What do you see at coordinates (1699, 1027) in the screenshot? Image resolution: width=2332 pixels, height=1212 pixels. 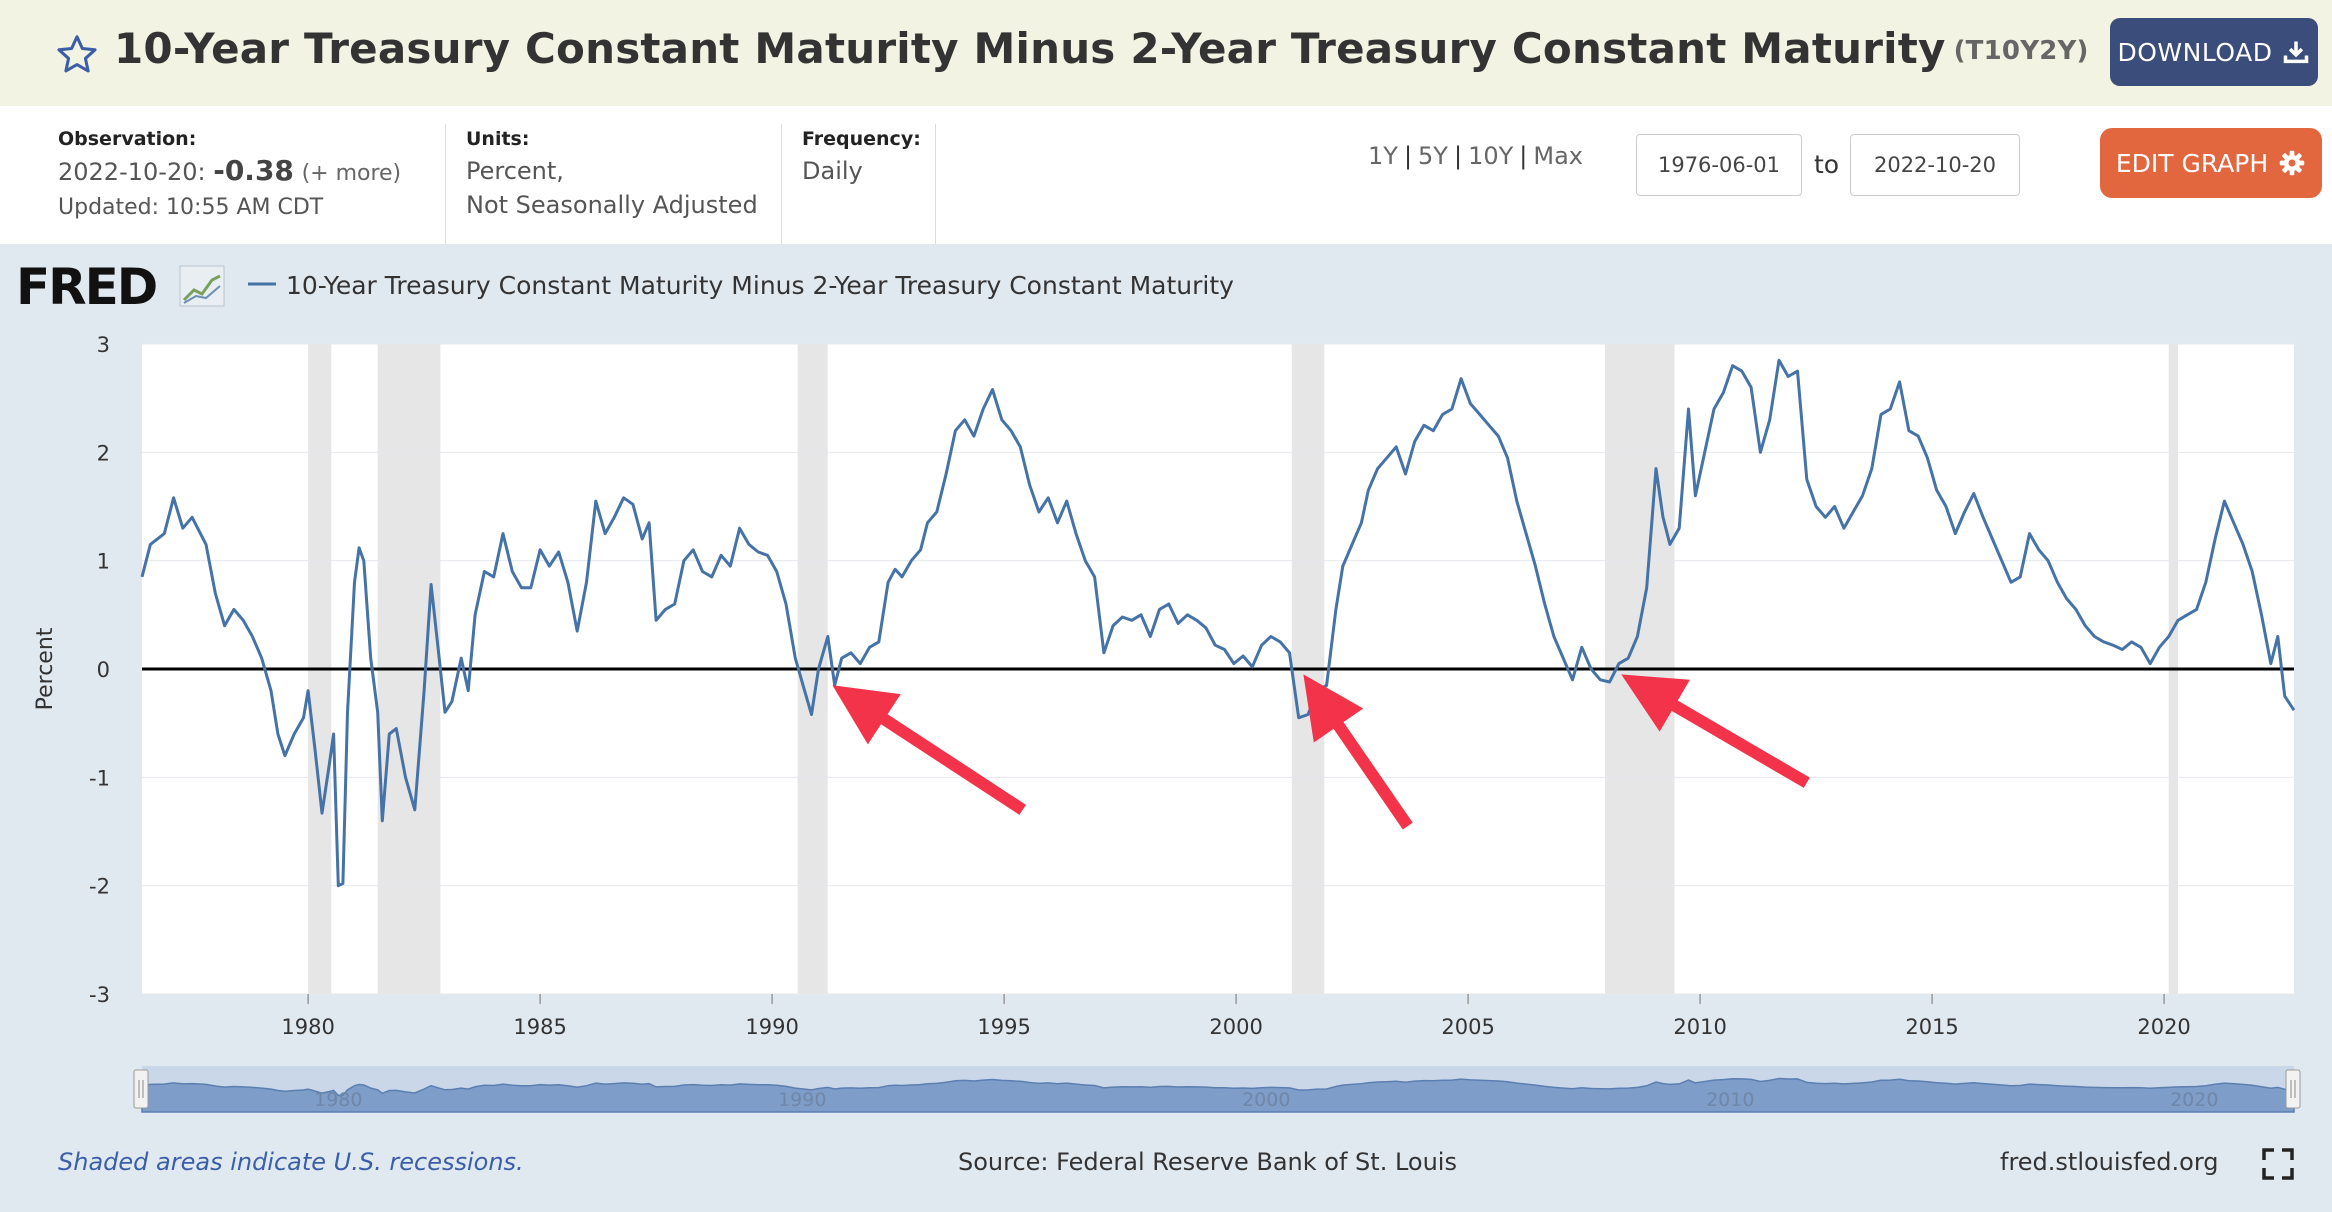 I see `x-tick-label: 2010` at bounding box center [1699, 1027].